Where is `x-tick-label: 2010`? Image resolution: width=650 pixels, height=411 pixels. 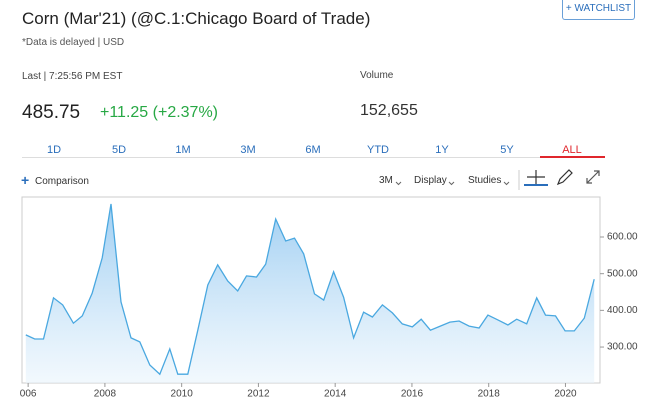 x-tick-label: 2010 is located at coordinates (182, 394).